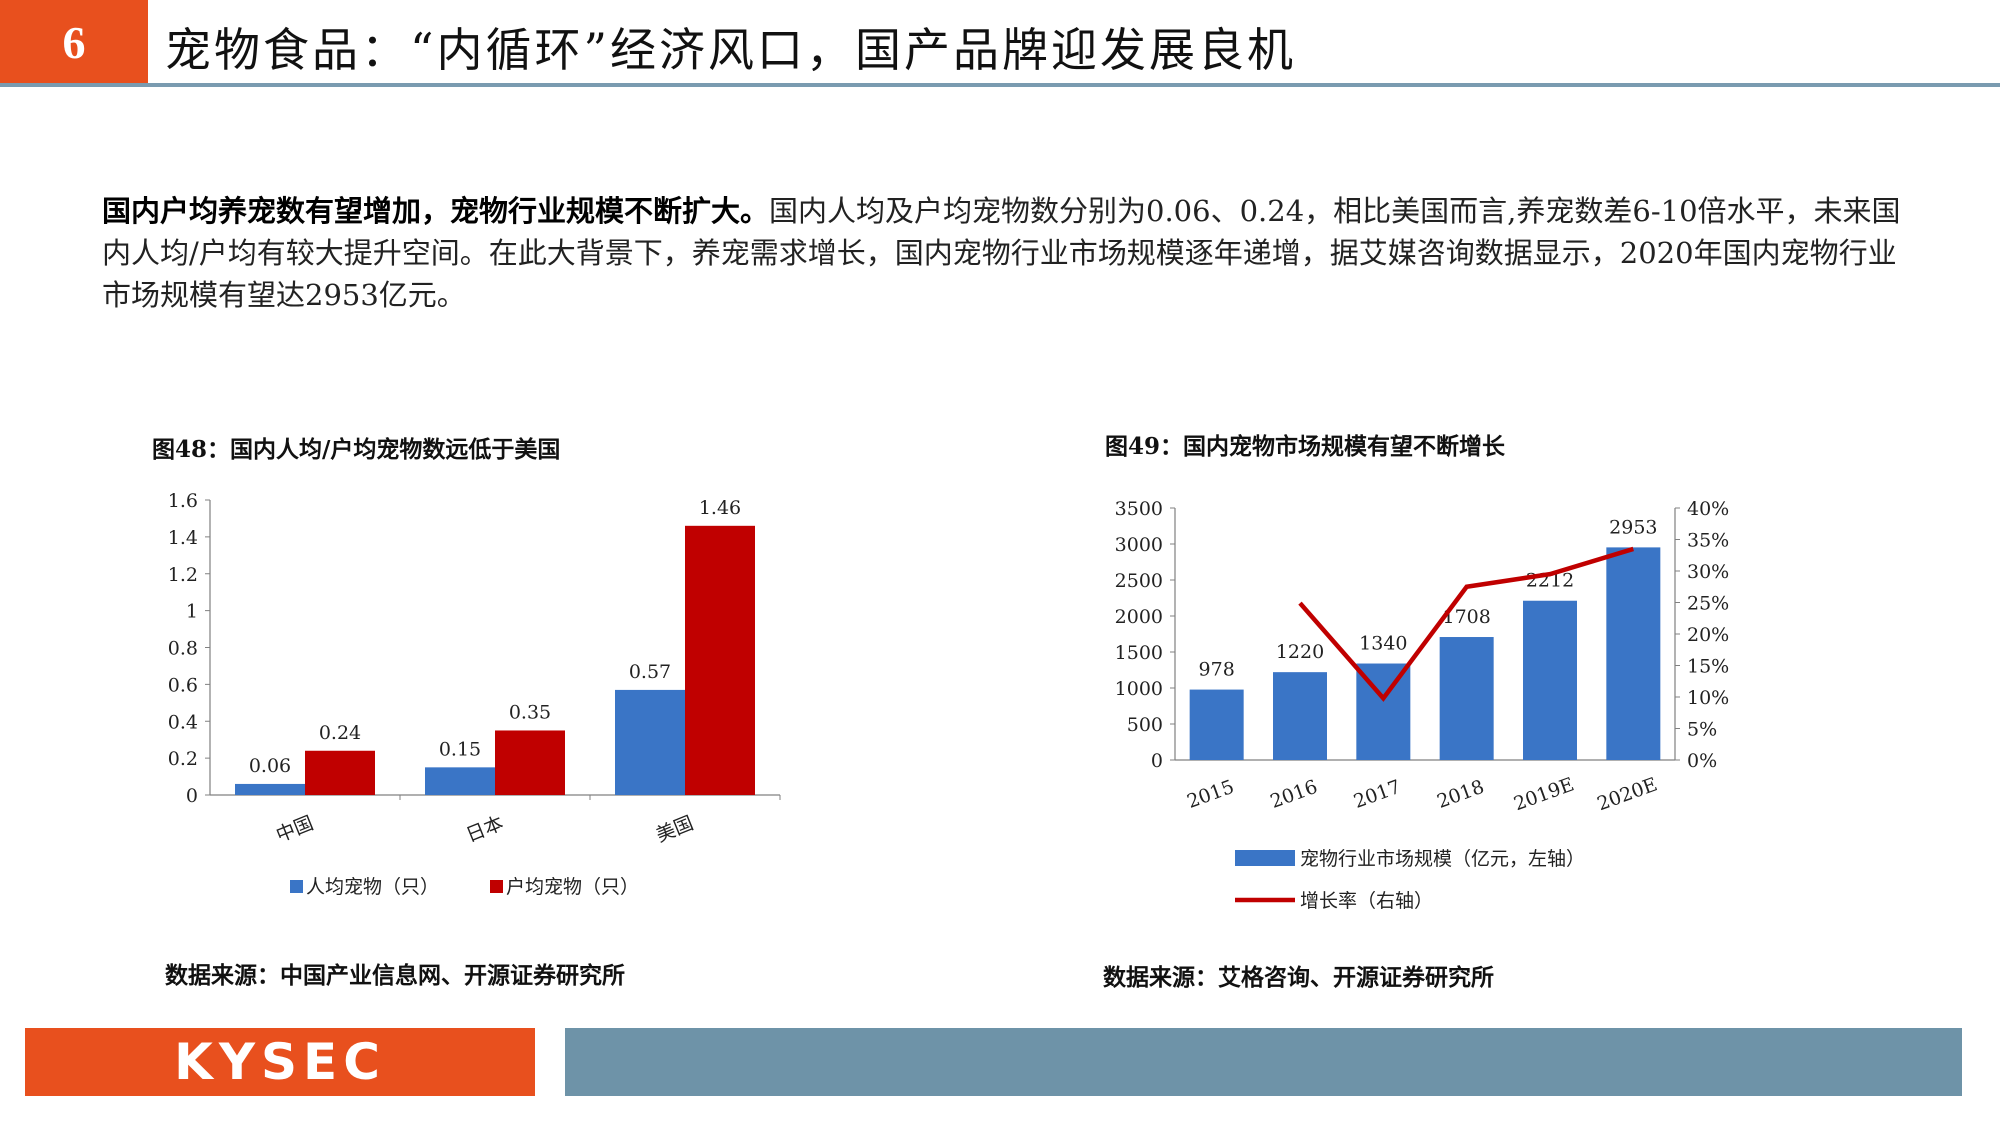  What do you see at coordinates (1702, 730) in the screenshot?
I see `fig49-right-tick-label: 5%` at bounding box center [1702, 730].